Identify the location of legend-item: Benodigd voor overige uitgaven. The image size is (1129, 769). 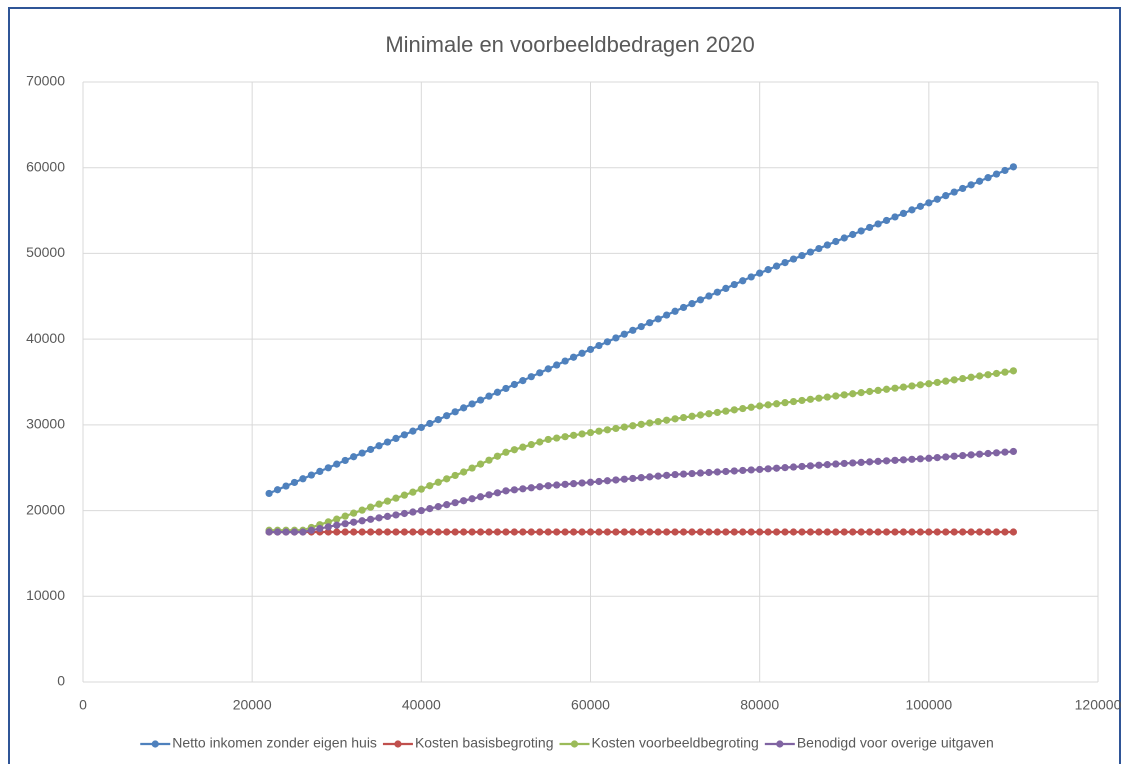
(879, 743).